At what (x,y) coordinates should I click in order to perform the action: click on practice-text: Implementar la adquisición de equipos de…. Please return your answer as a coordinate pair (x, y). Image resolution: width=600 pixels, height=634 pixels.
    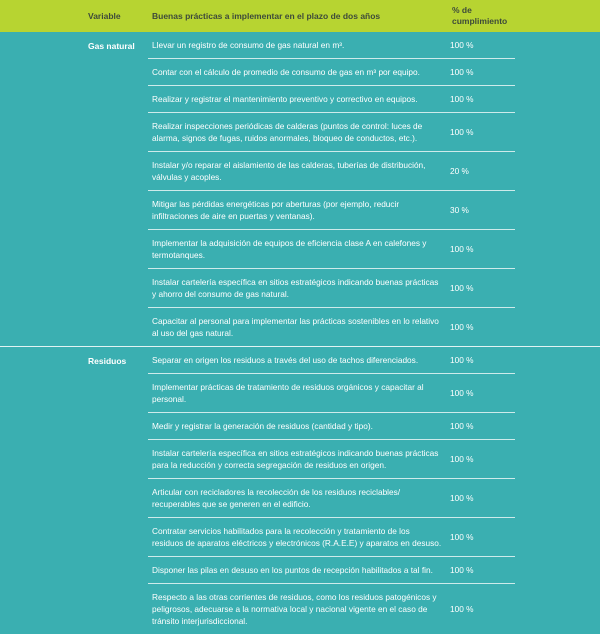
    Looking at the image, I should click on (289, 249).